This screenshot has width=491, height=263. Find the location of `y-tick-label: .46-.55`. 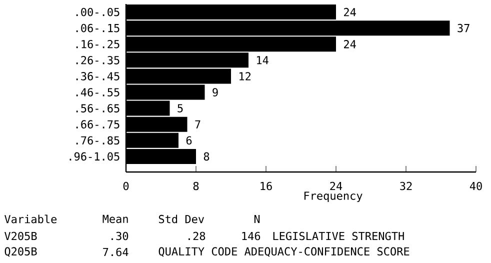

y-tick-label: .46-.55 is located at coordinates (98, 92).